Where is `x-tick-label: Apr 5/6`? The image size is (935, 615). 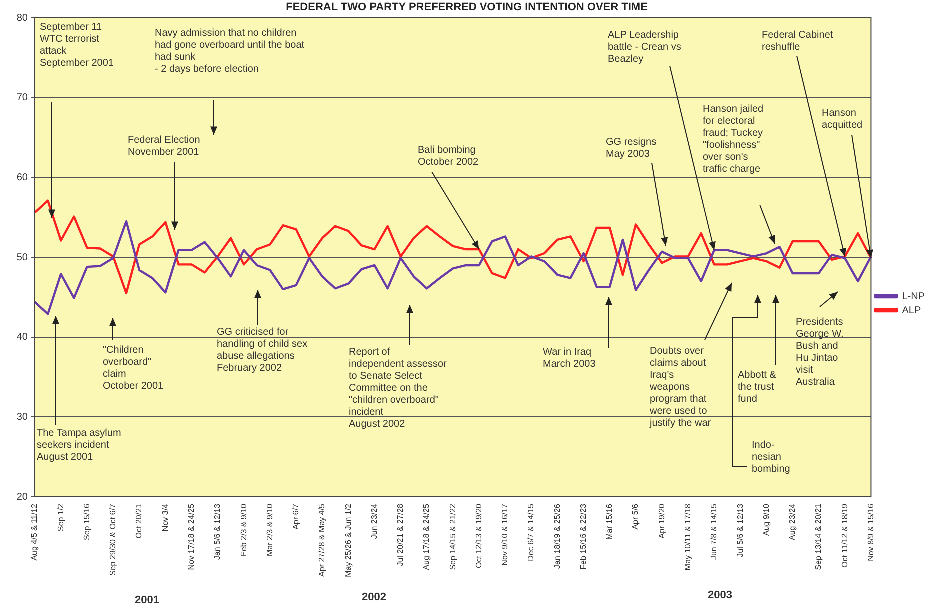
x-tick-label: Apr 5/6 is located at coordinates (635, 516).